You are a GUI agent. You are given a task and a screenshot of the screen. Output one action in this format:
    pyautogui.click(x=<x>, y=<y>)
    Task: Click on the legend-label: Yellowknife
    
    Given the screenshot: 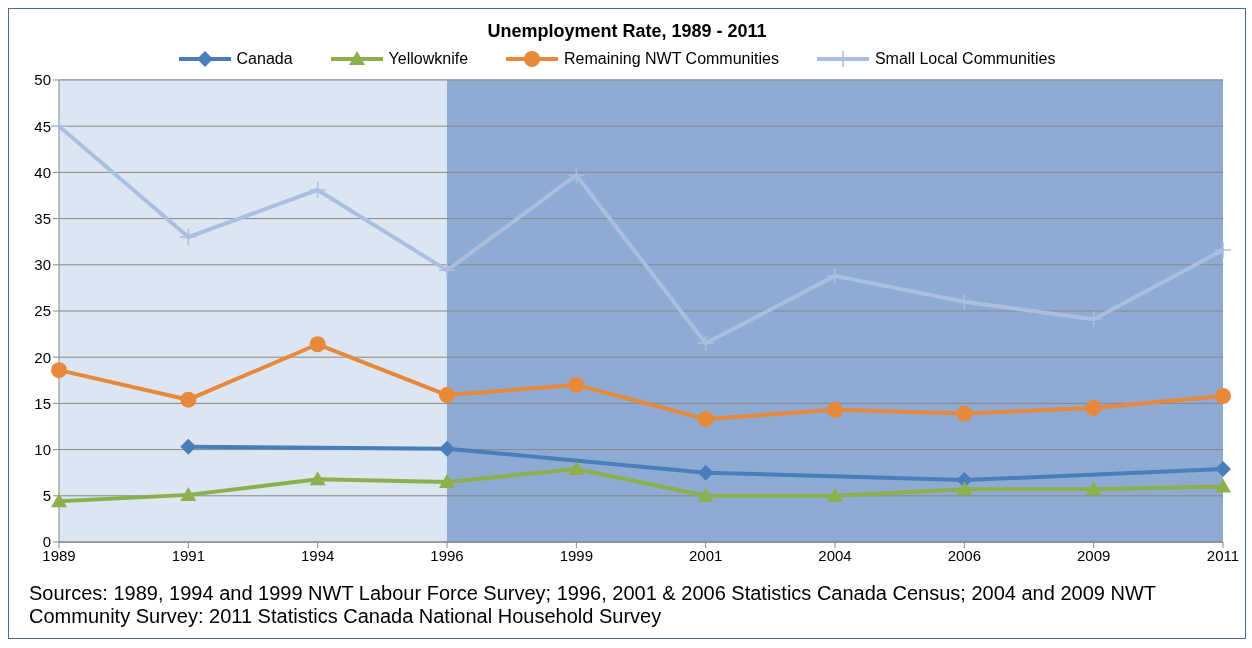 What is the action you would take?
    pyautogui.click(x=428, y=59)
    